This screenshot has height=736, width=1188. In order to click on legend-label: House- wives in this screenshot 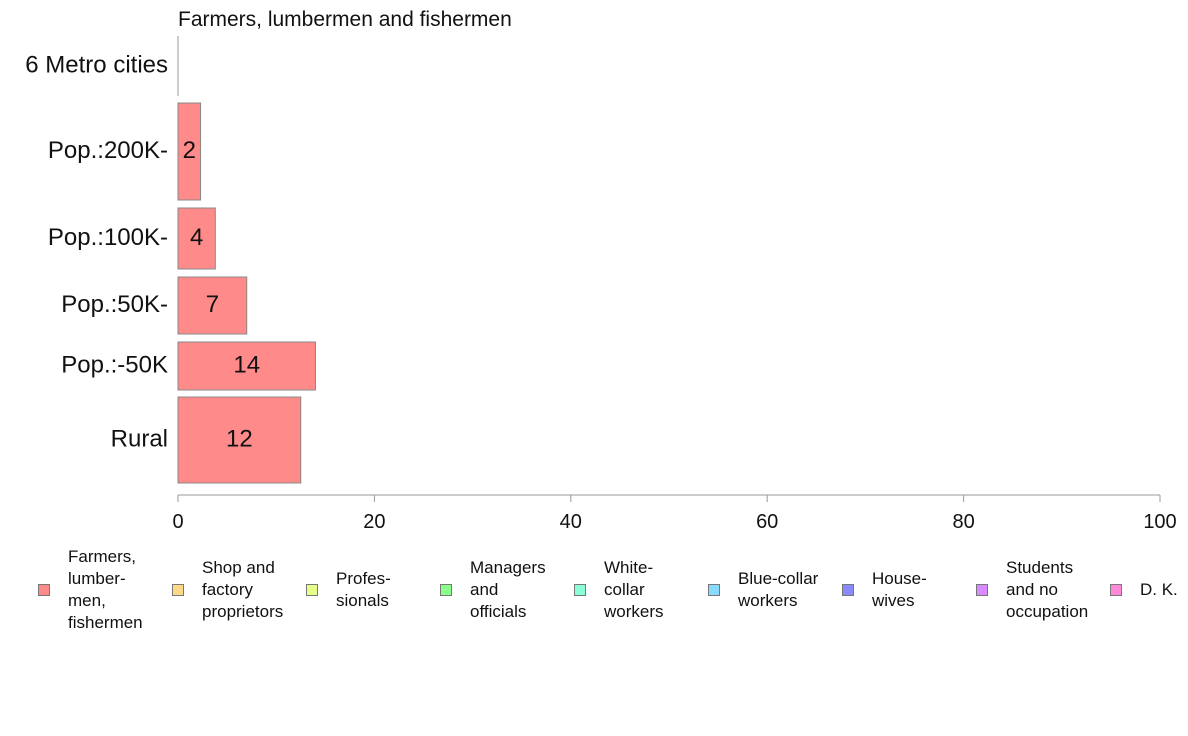, I will do `click(899, 589)`.